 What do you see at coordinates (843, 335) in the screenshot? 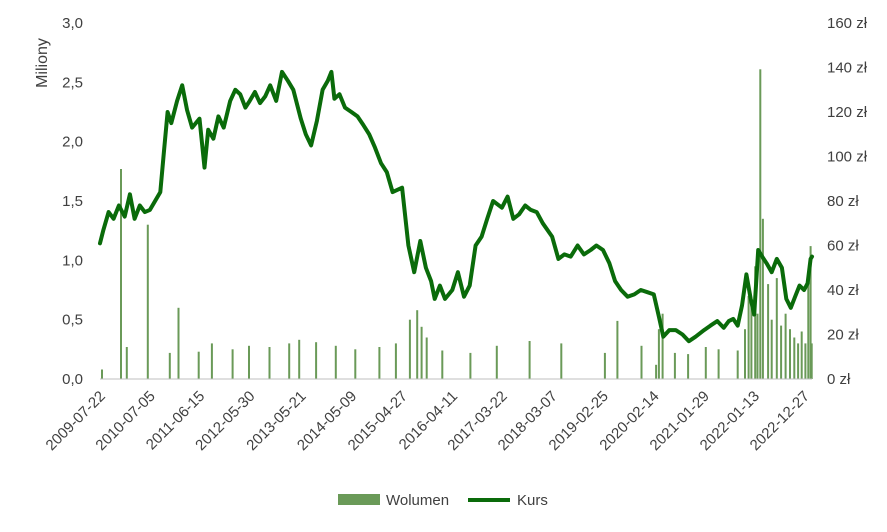
I see `right-y-tick-label: 20 zł` at bounding box center [843, 335].